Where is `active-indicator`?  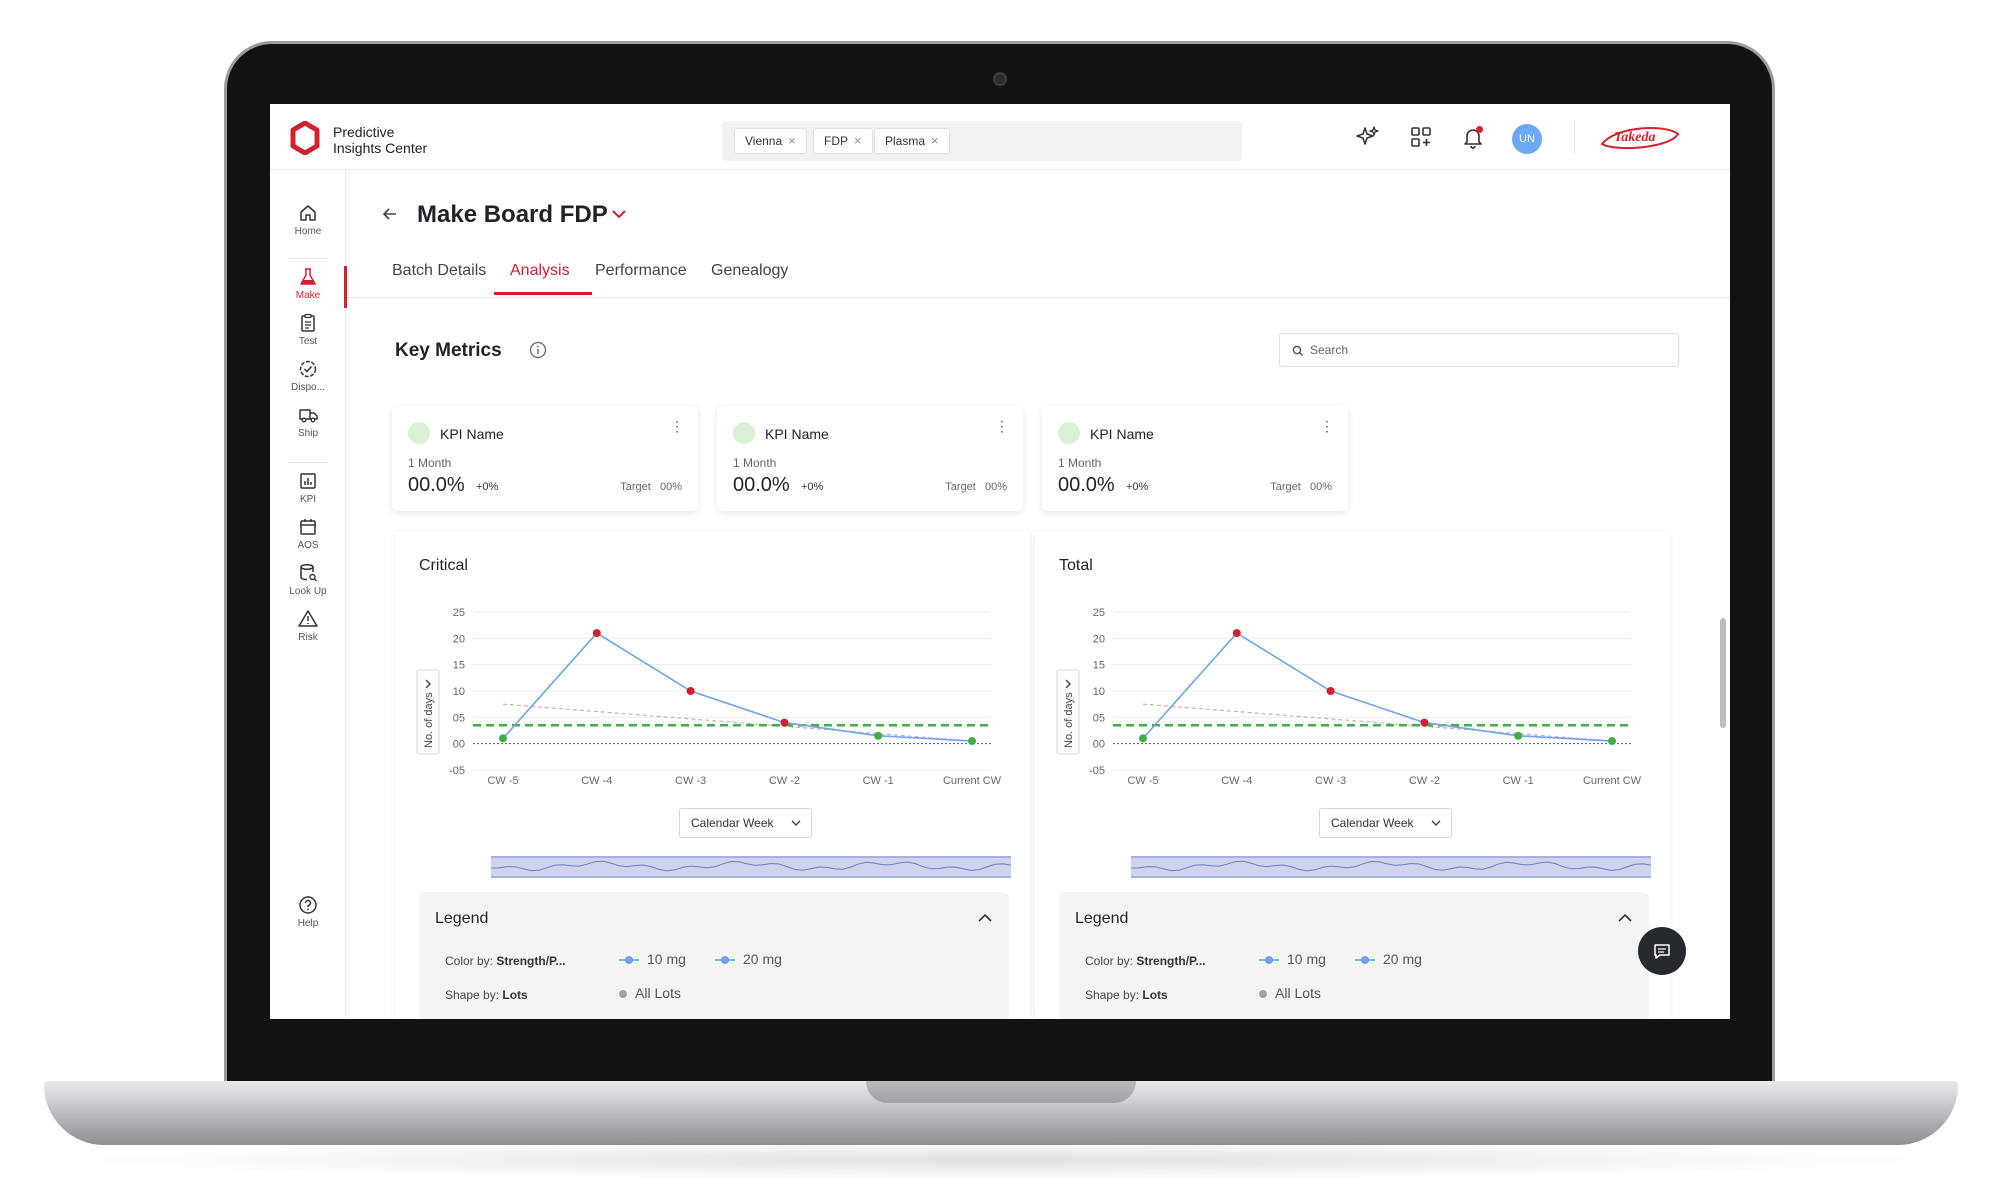
active-indicator is located at coordinates (345, 287).